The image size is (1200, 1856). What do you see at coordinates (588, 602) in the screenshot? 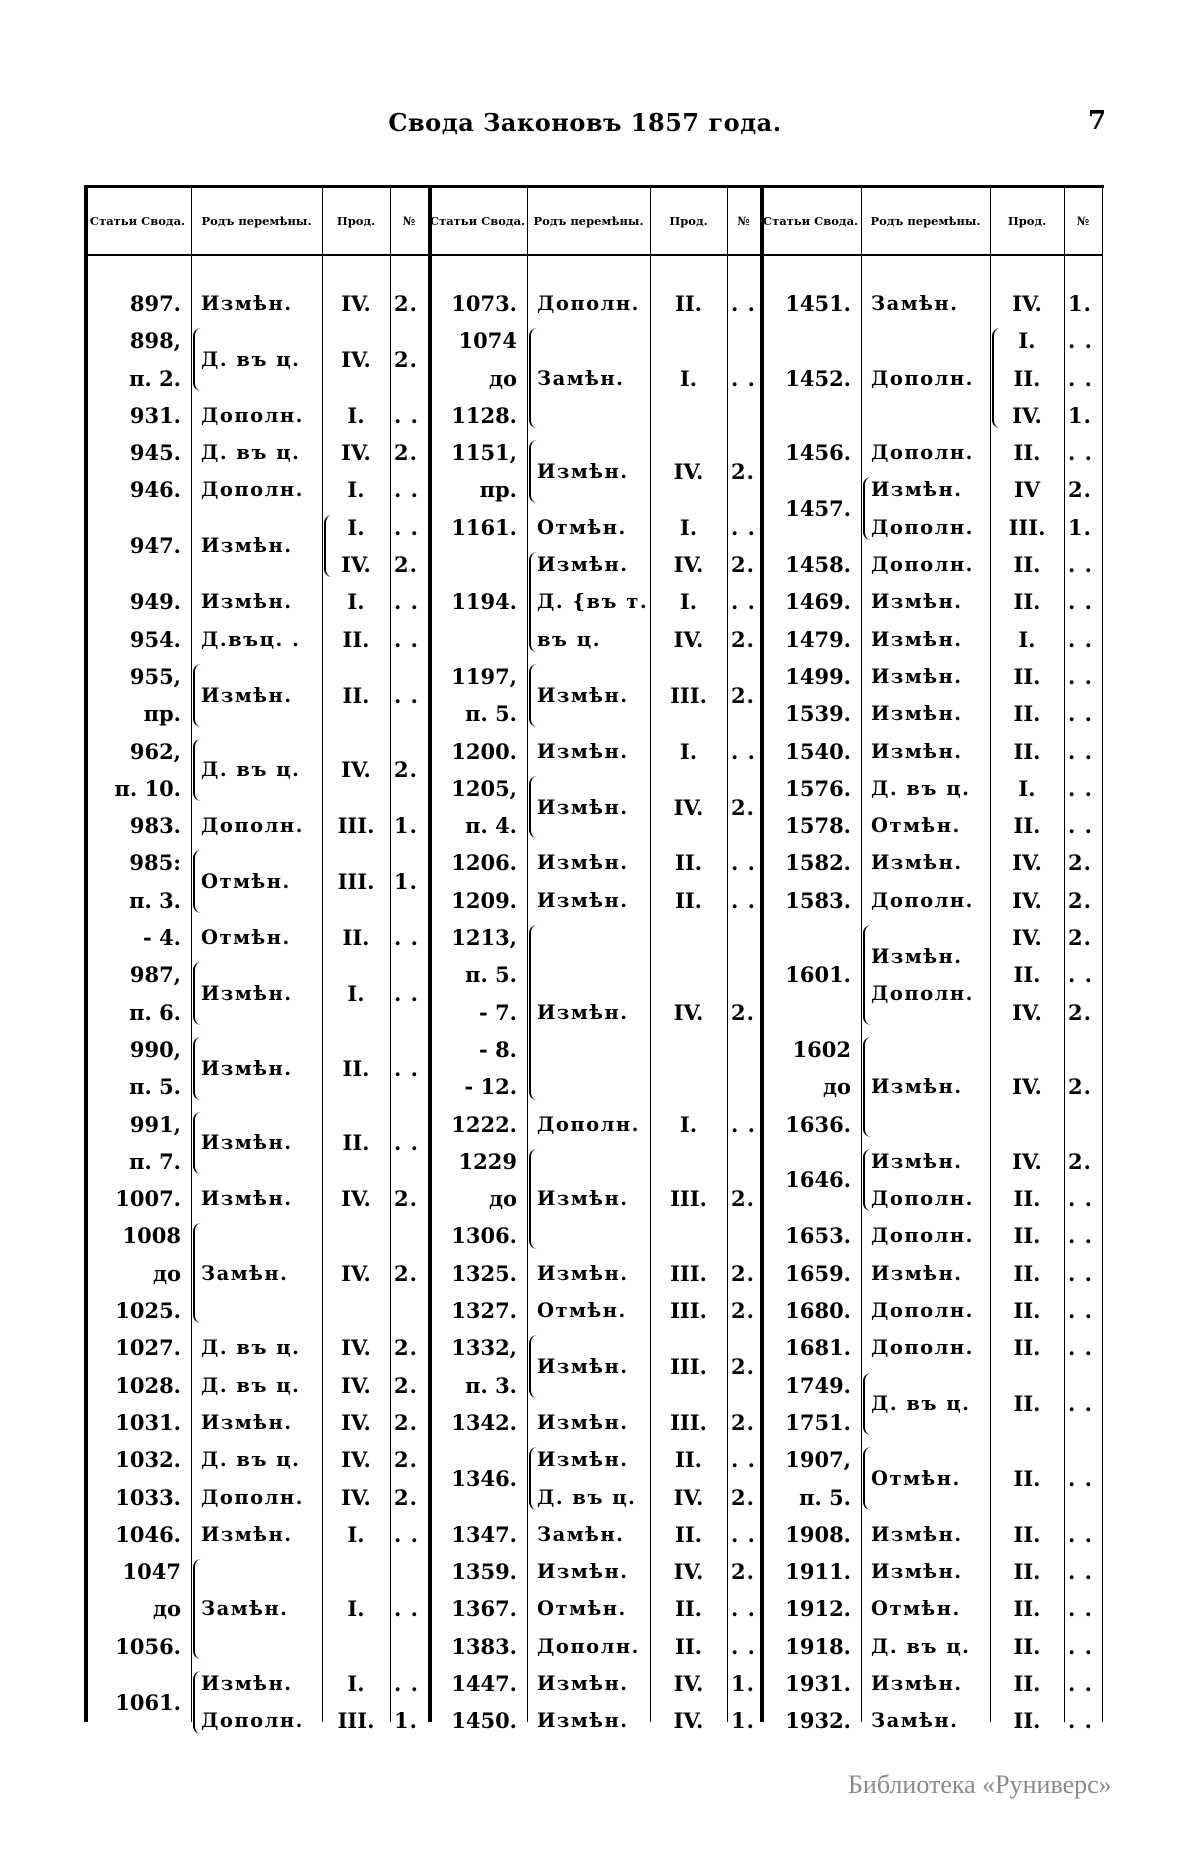
I see `change-type-cell: Измѣн. Д. {въ т. въ ц.` at bounding box center [588, 602].